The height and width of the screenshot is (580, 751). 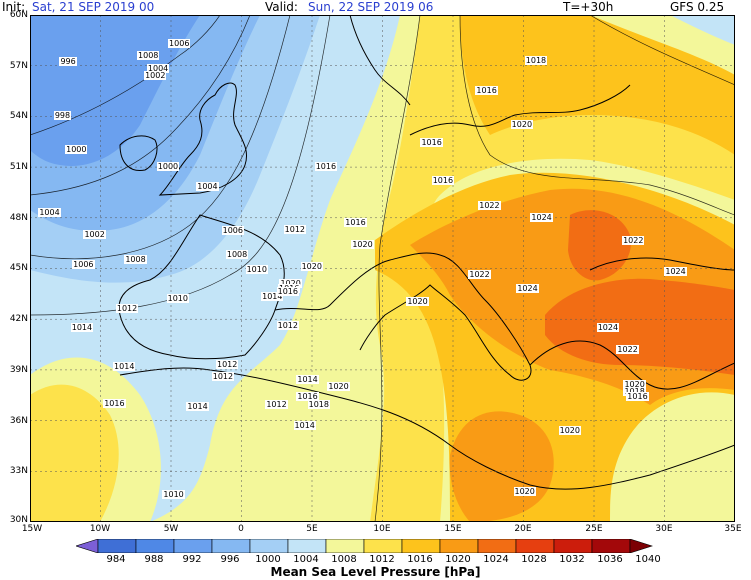 What do you see at coordinates (168, 167) in the screenshot?
I see `isobar-label: 1000` at bounding box center [168, 167].